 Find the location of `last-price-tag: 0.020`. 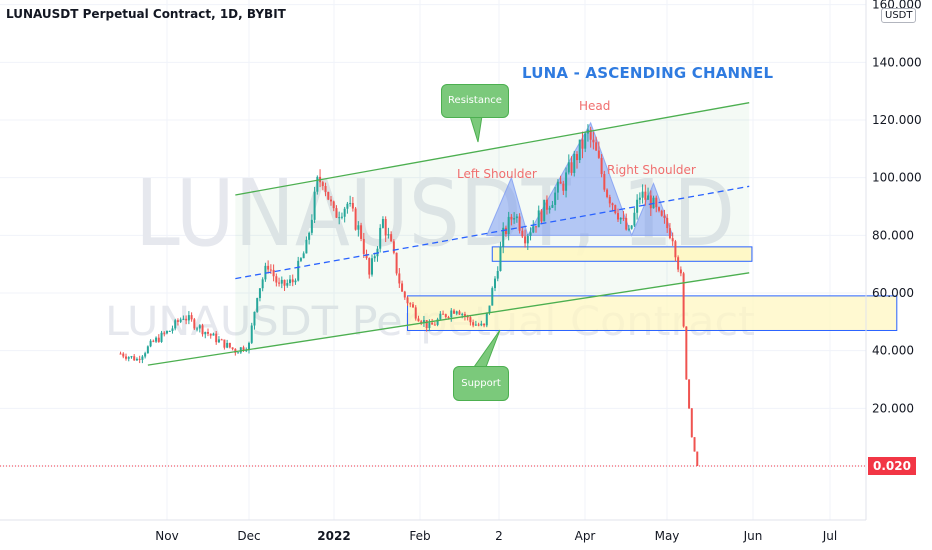

last-price-tag: 0.020 is located at coordinates (892, 466).